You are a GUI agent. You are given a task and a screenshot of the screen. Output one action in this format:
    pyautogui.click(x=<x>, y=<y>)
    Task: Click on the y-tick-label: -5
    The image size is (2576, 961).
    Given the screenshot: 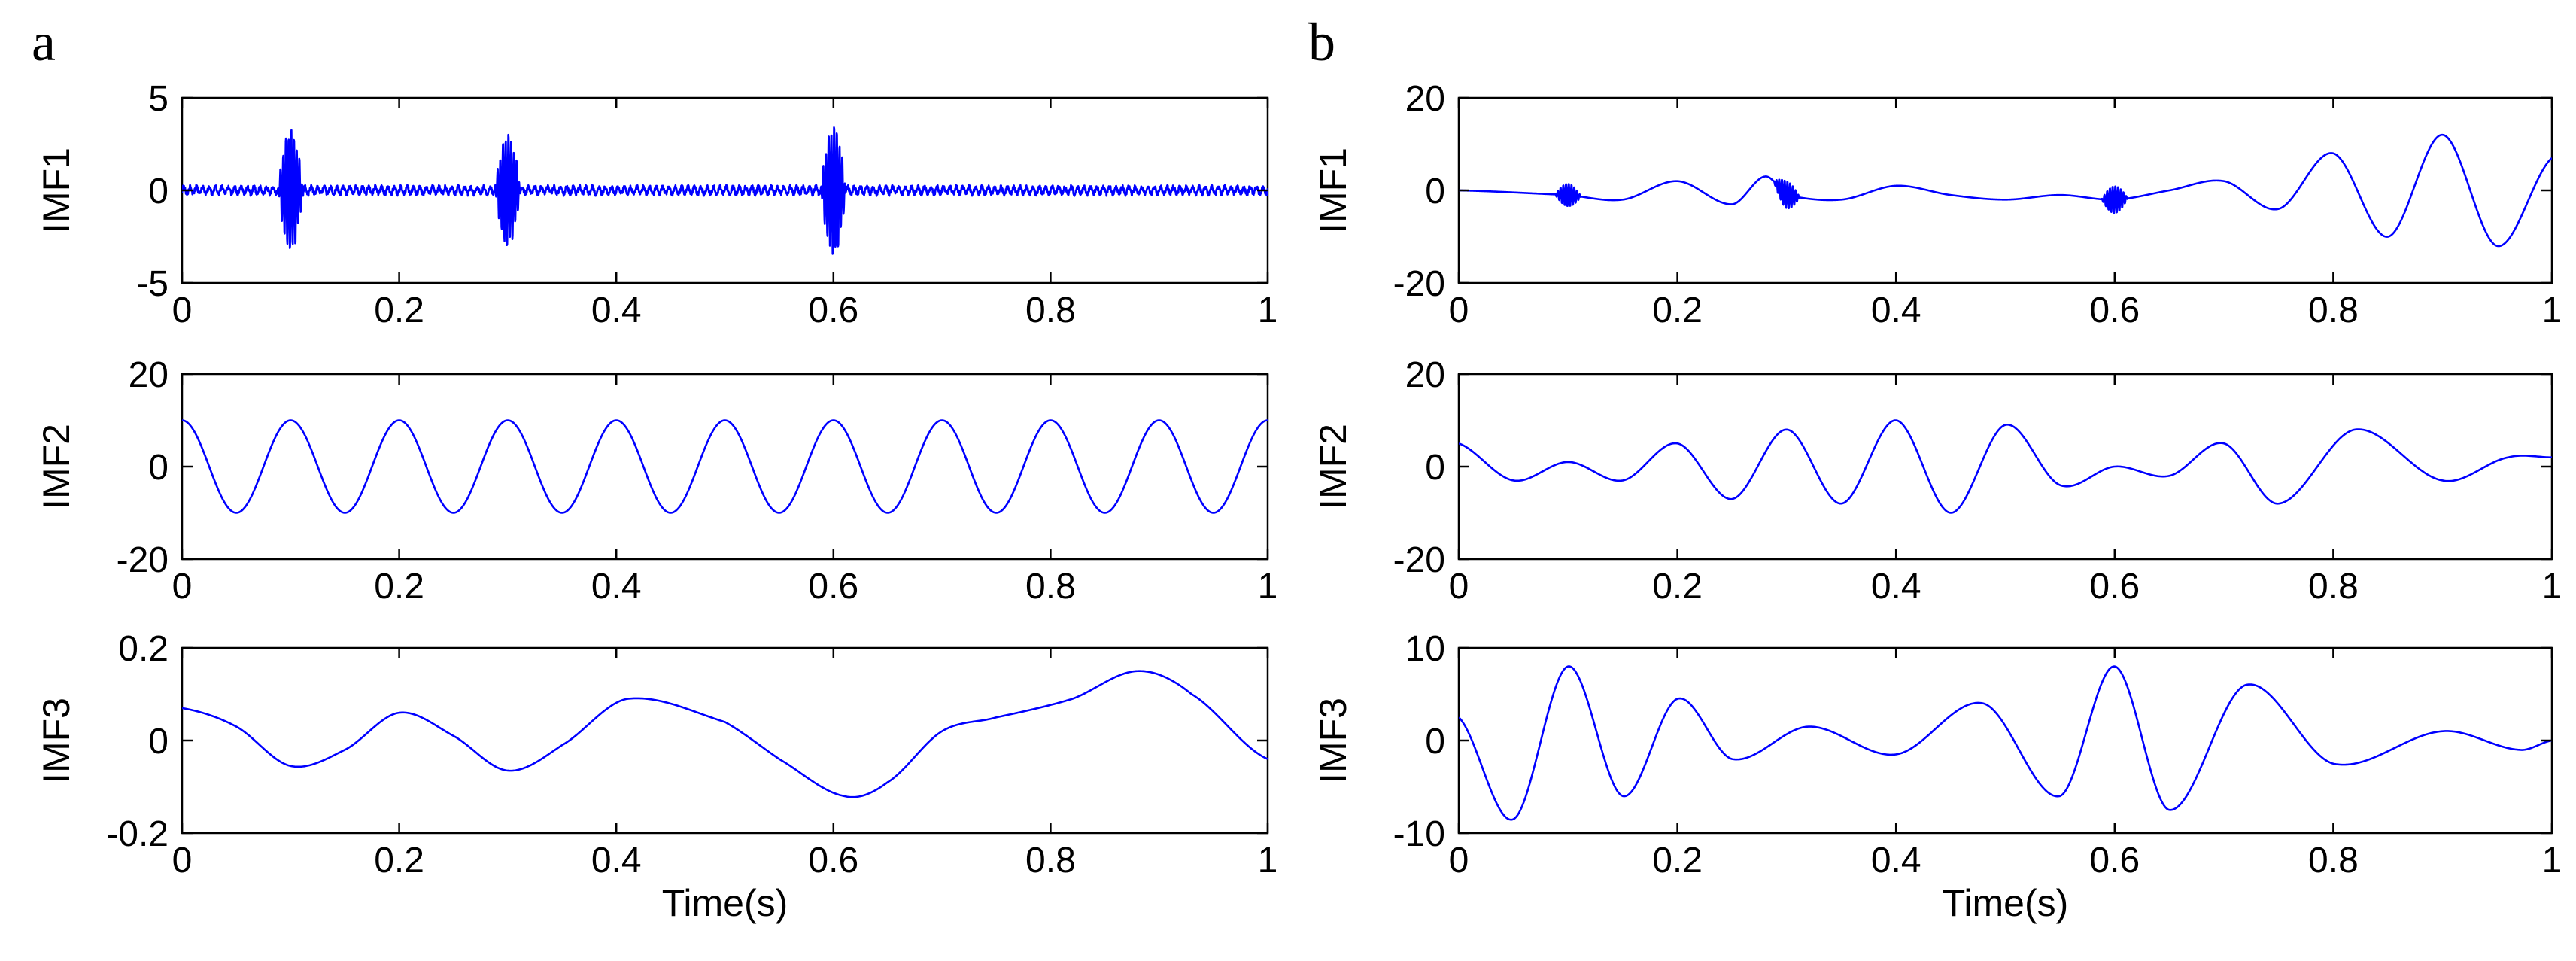 What is the action you would take?
    pyautogui.click(x=152, y=284)
    